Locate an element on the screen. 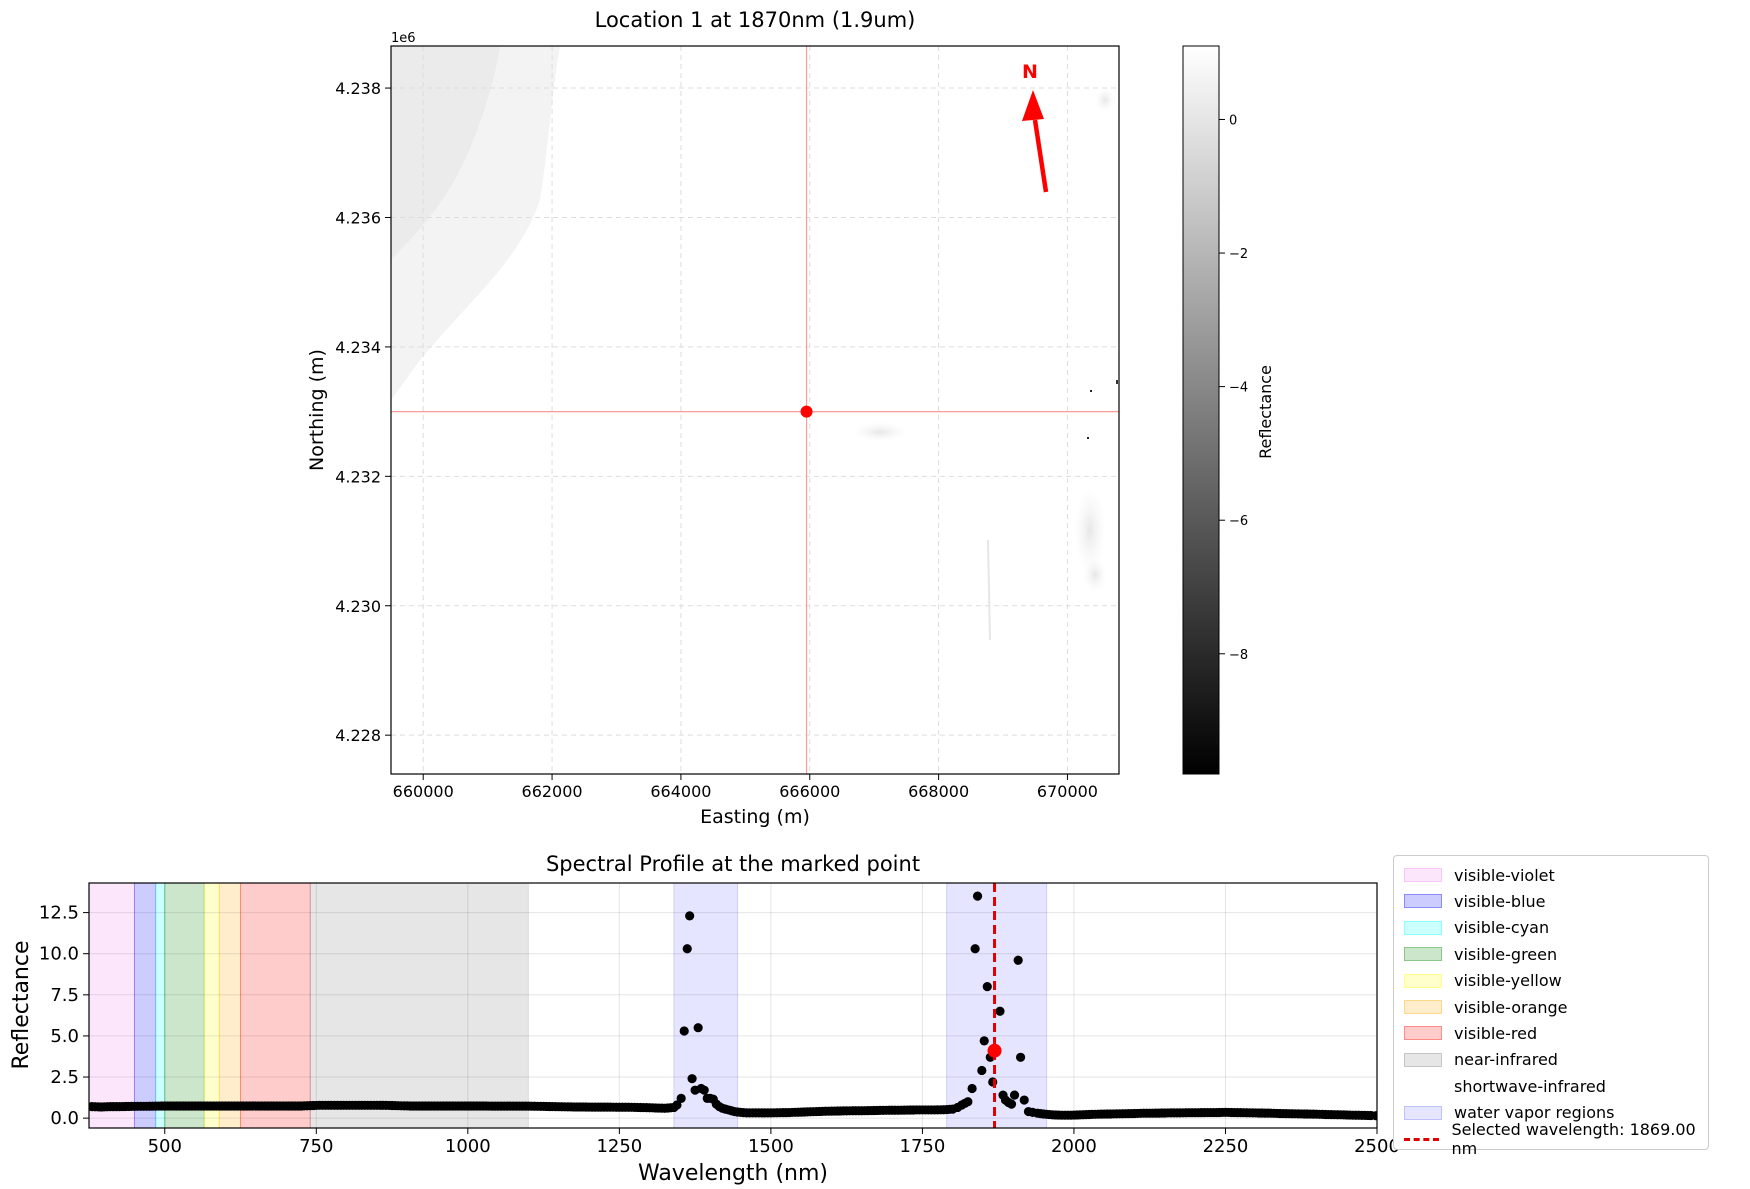  colorbar-ticks: 0 −2 −4 −6 −8 is located at coordinates (1233, 388).